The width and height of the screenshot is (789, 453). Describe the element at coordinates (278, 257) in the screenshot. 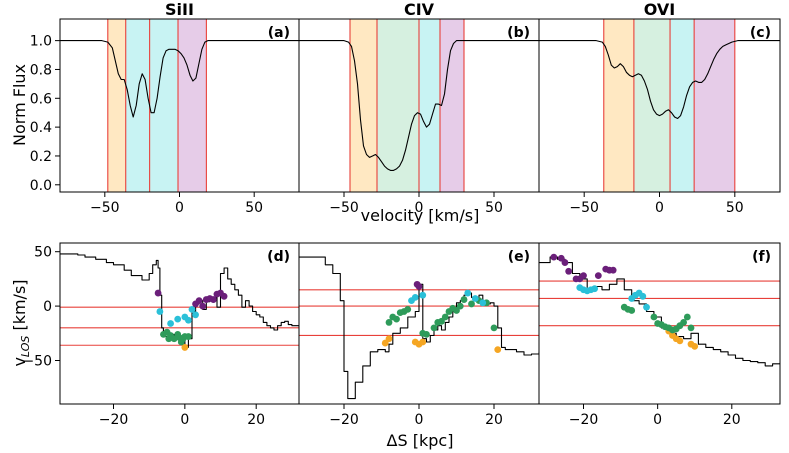

I see `panel-label: (d)` at that location.